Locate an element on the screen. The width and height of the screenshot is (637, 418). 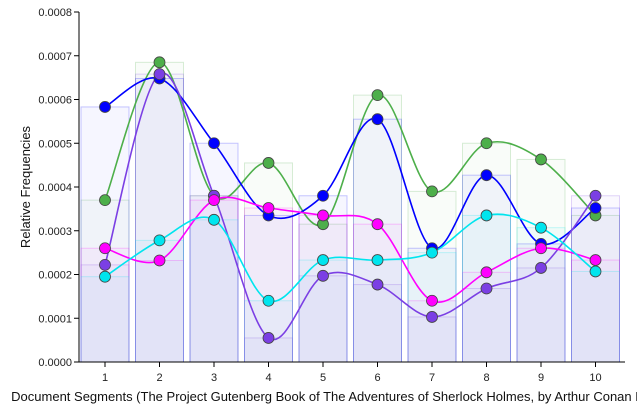
y-tick-label: 0.0007 is located at coordinates (55, 57).